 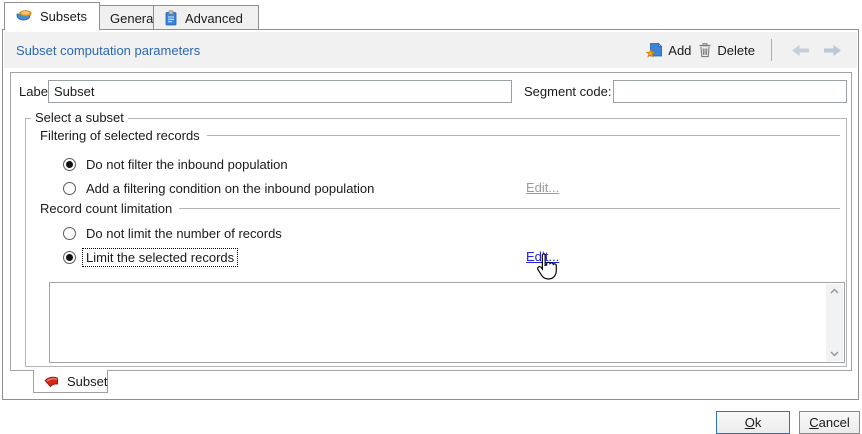 What do you see at coordinates (749, 422) in the screenshot?
I see `ok-button-mnemonic: O` at bounding box center [749, 422].